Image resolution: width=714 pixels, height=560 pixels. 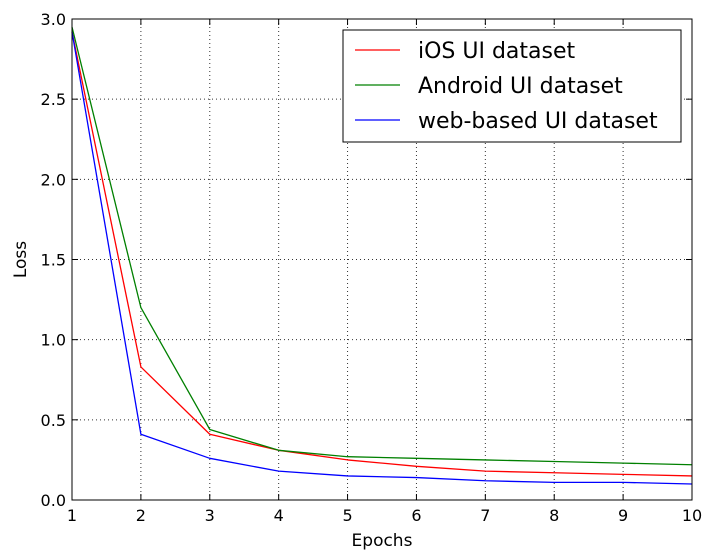 I want to click on x-tick-label: 5, so click(x=347, y=515).